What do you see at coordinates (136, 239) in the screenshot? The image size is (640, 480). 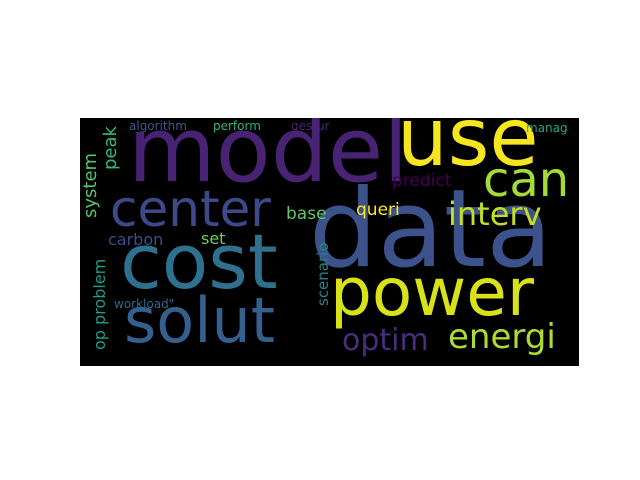 I see `word-carbon: carbon` at bounding box center [136, 239].